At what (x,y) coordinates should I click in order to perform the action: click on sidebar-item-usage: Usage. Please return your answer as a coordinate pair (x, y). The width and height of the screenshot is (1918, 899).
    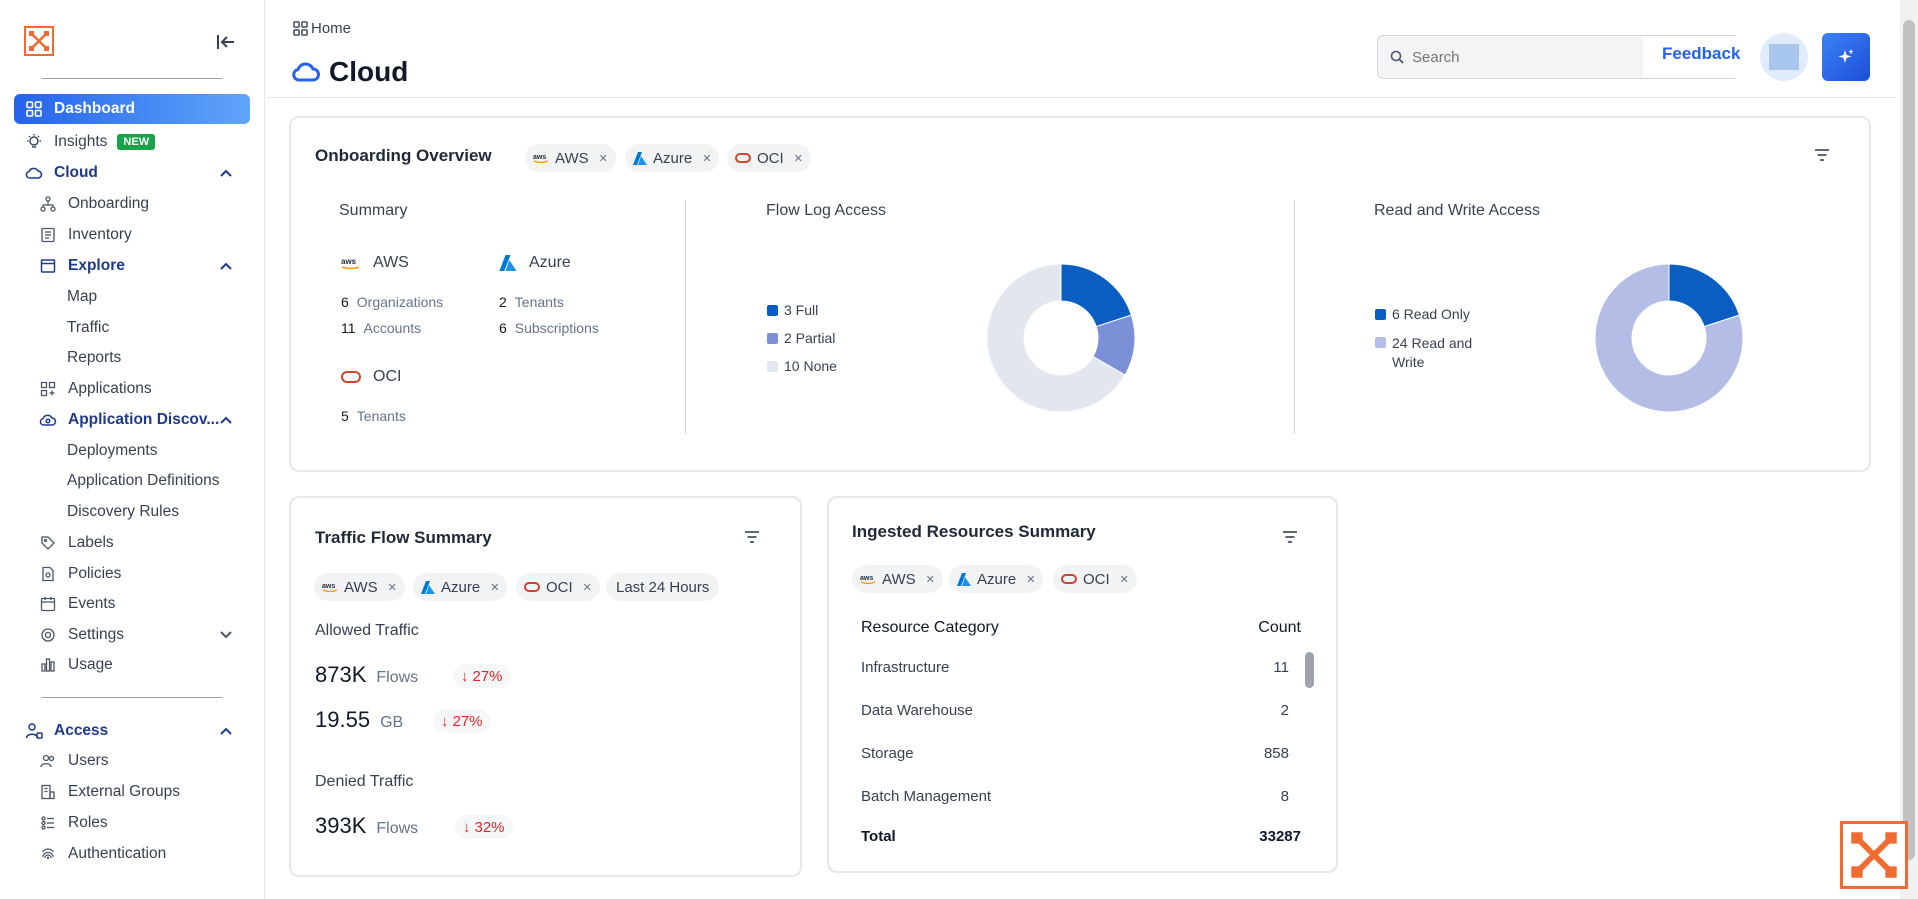
    Looking at the image, I should click on (132, 665).